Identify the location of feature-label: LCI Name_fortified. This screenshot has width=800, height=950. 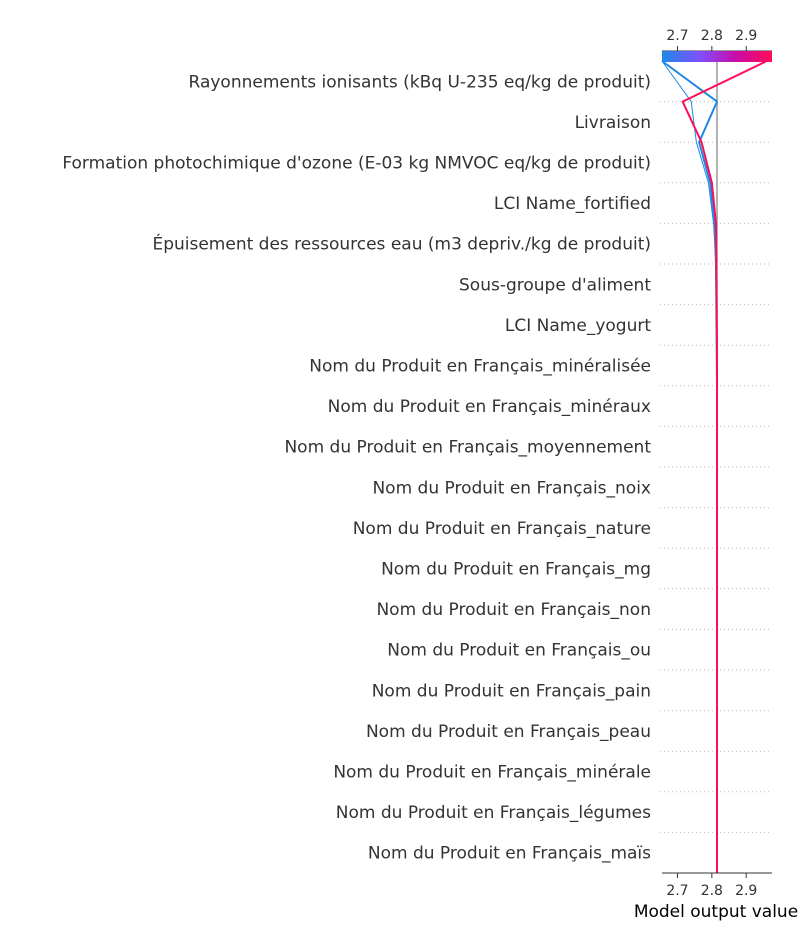
(572, 204).